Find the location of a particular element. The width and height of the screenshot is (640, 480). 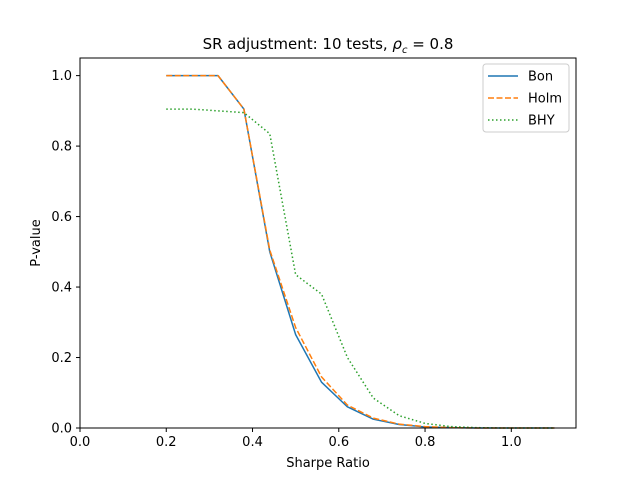

x-tick-label: 0.2 is located at coordinates (166, 442).